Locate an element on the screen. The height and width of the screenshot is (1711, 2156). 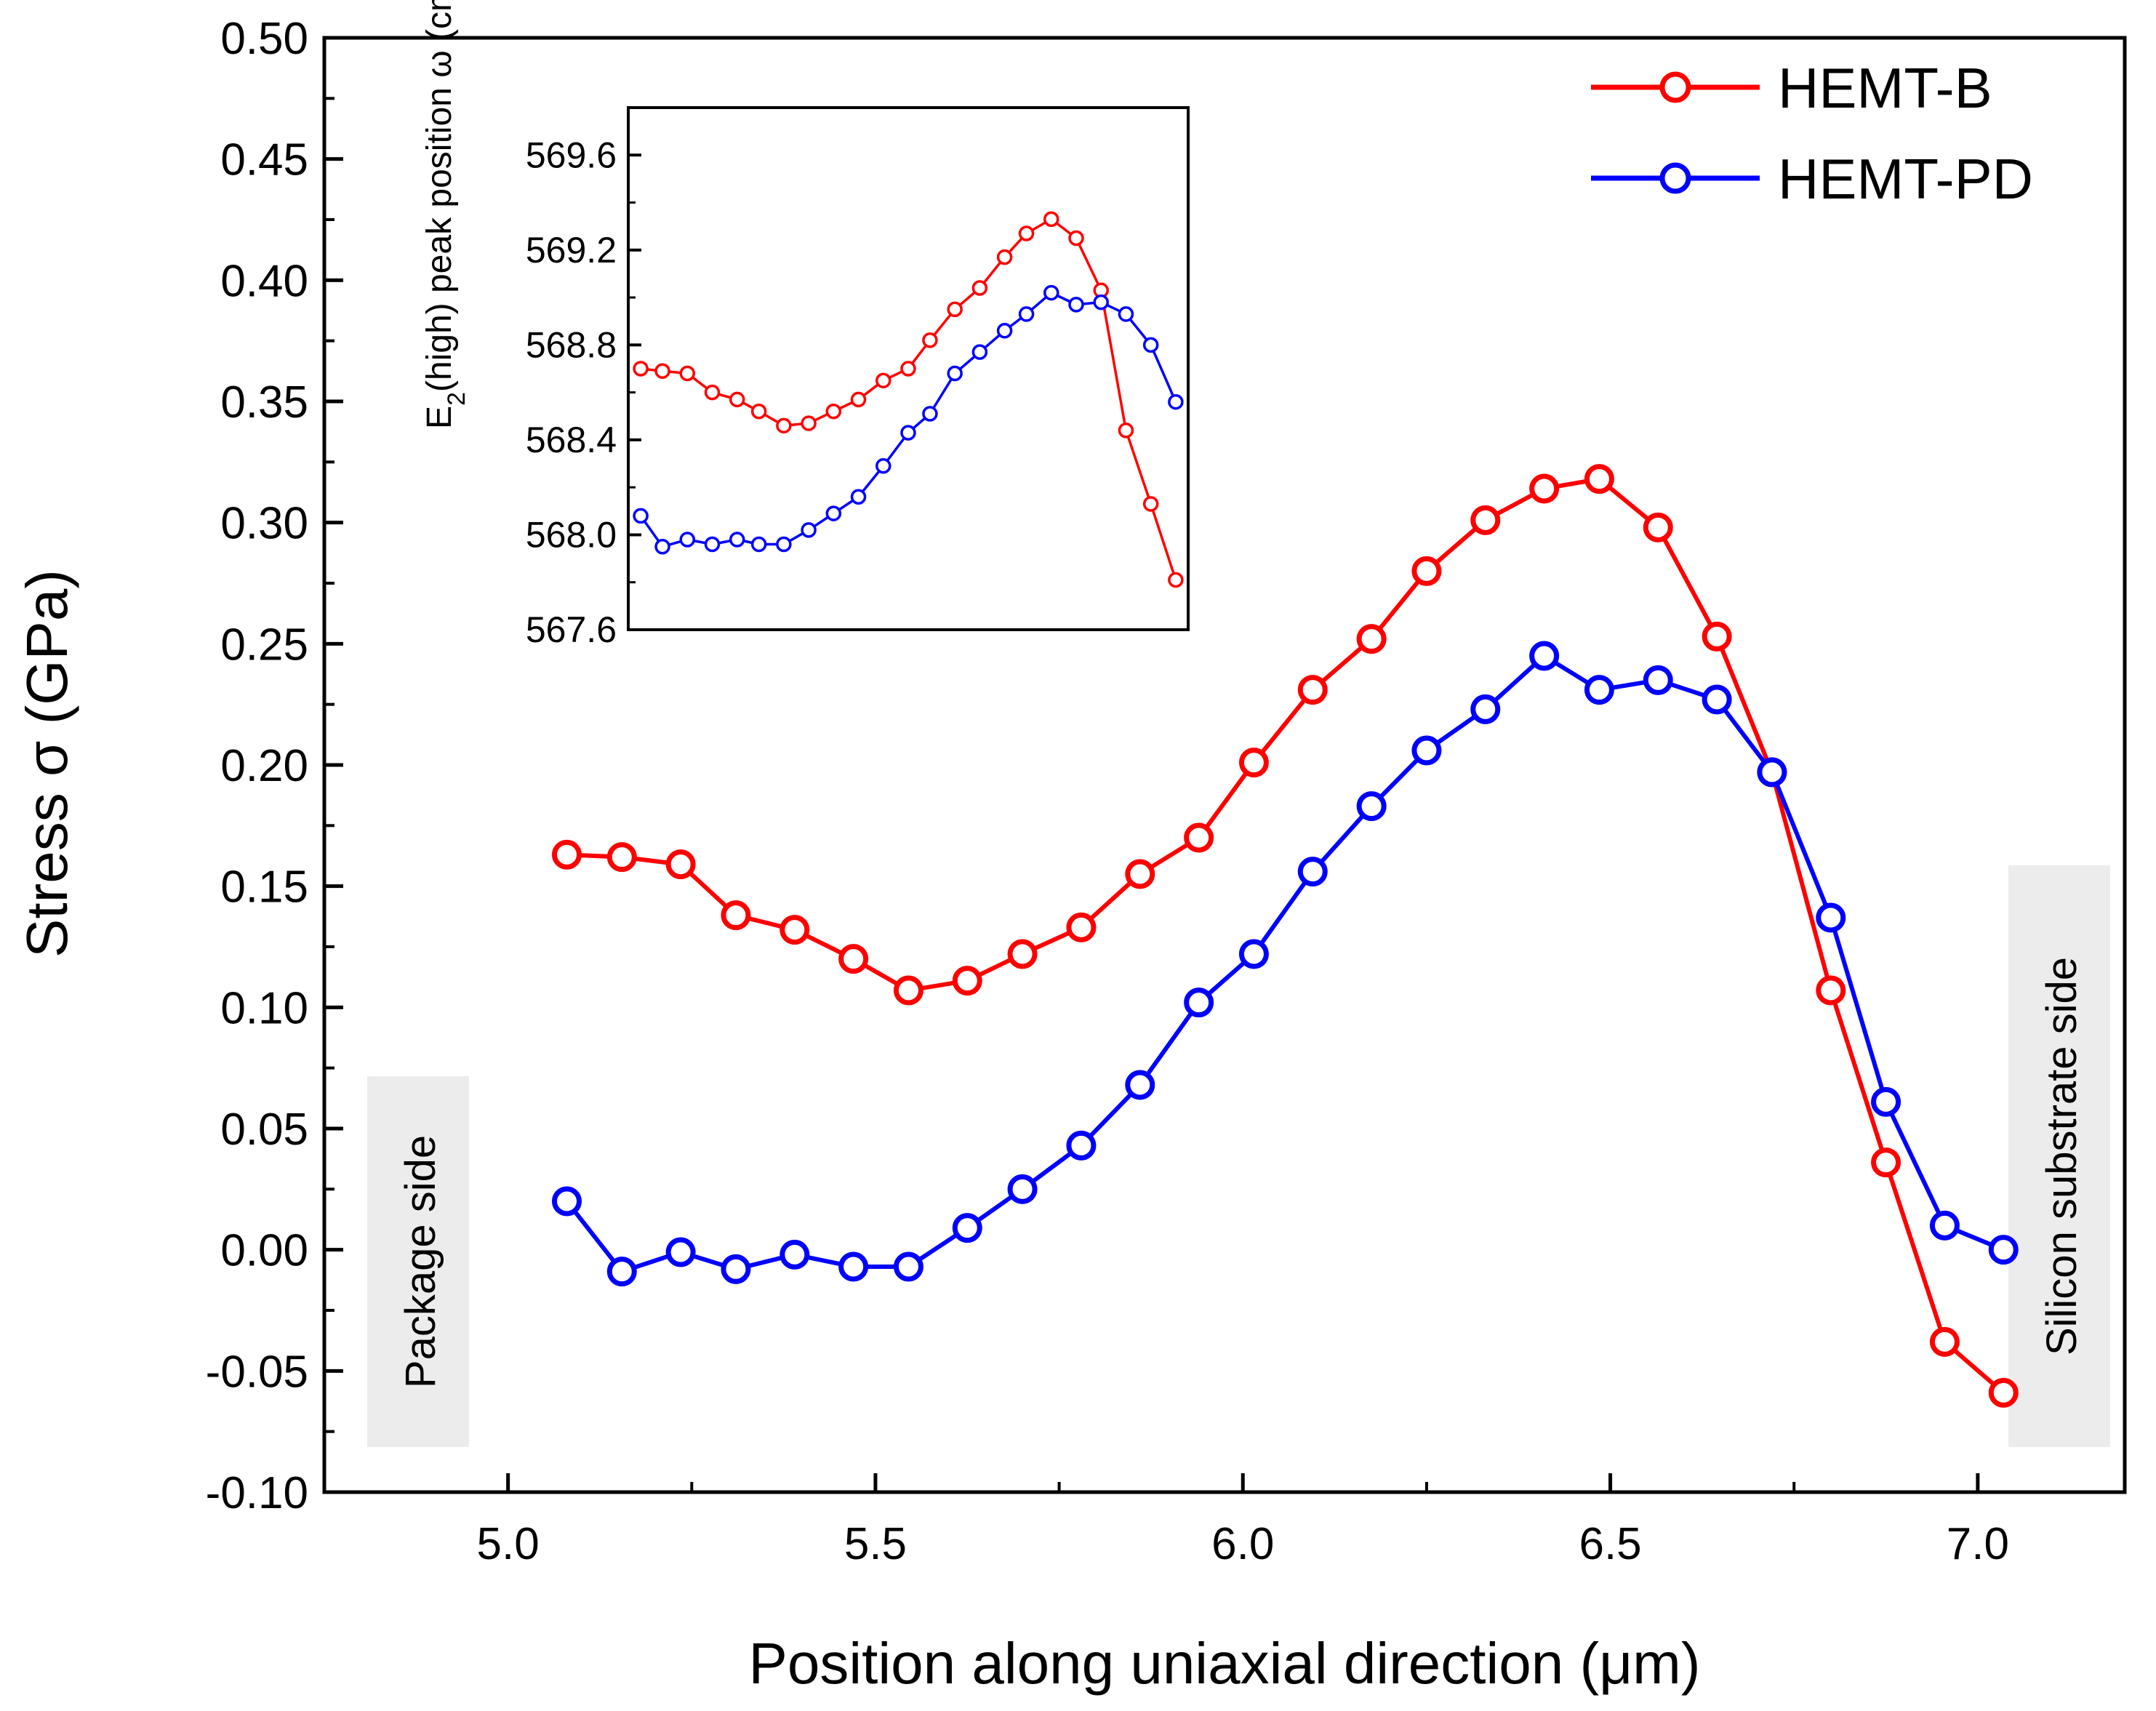
inset-y-tick-label: 569.6 is located at coordinates (571, 155).